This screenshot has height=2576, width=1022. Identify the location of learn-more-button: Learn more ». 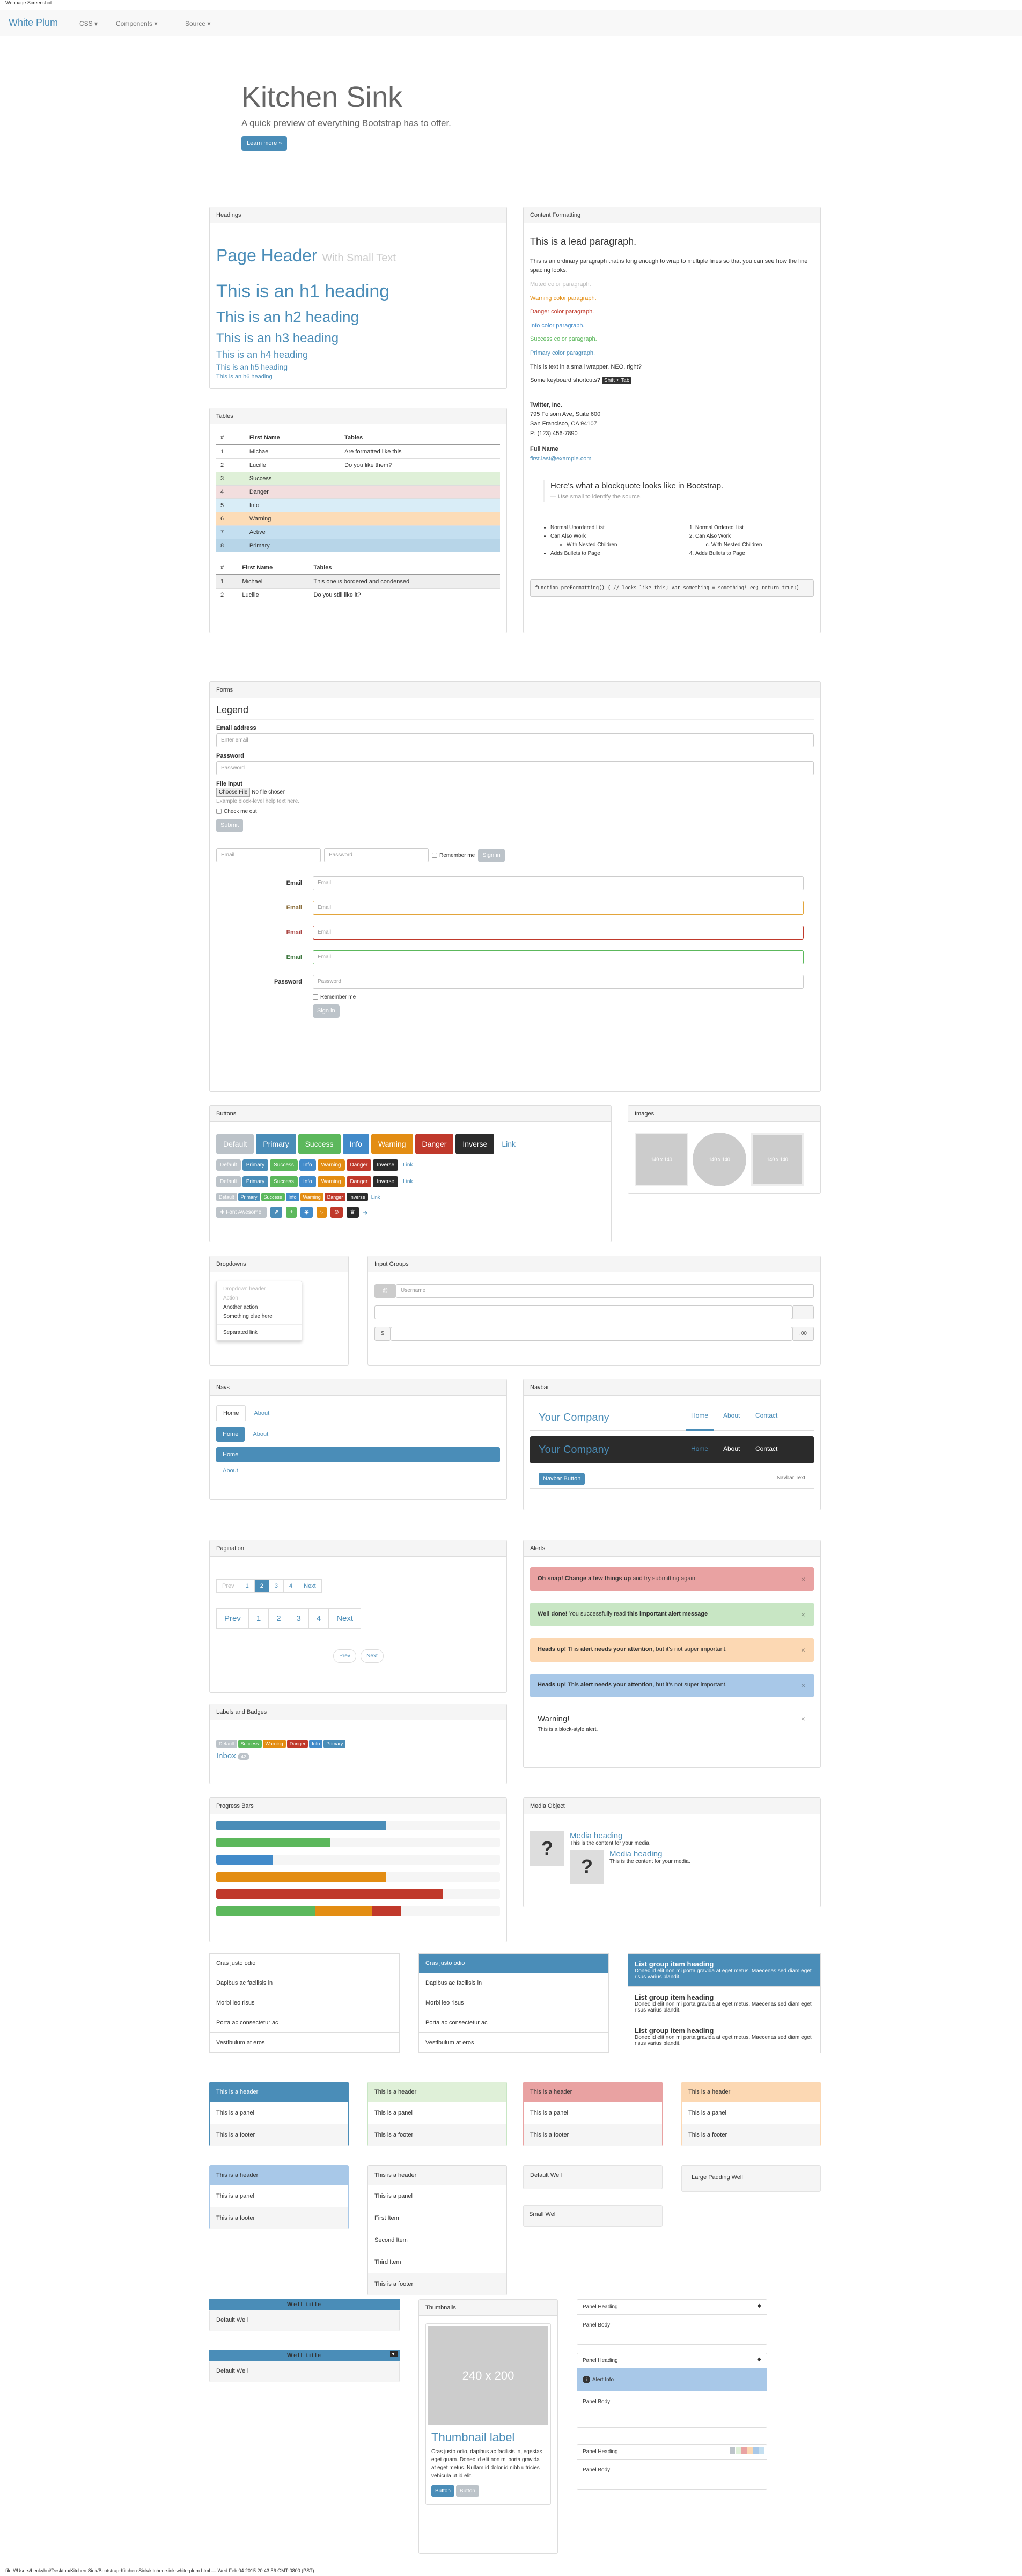
(264, 143).